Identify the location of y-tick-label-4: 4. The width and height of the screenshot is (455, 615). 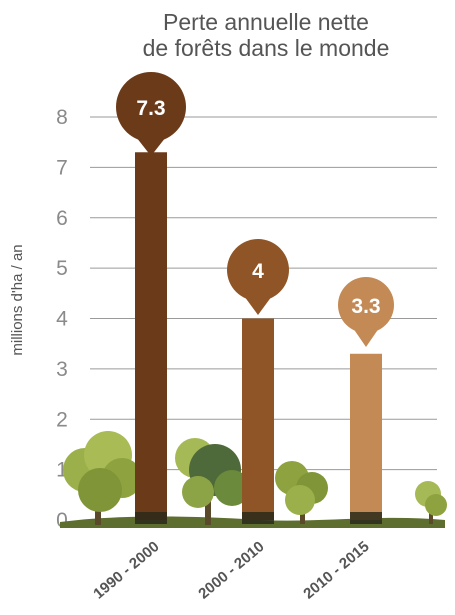
(62, 319).